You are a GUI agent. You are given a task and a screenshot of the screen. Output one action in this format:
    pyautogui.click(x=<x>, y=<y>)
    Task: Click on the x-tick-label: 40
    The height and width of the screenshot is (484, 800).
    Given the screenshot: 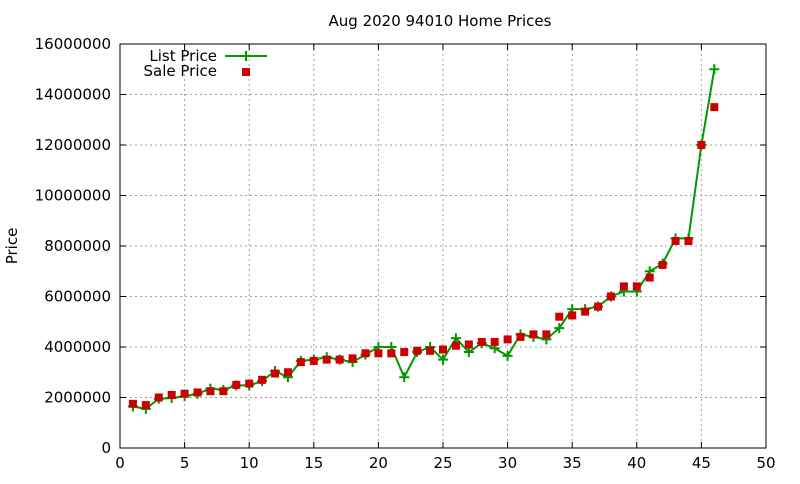 What is the action you would take?
    pyautogui.click(x=636, y=463)
    